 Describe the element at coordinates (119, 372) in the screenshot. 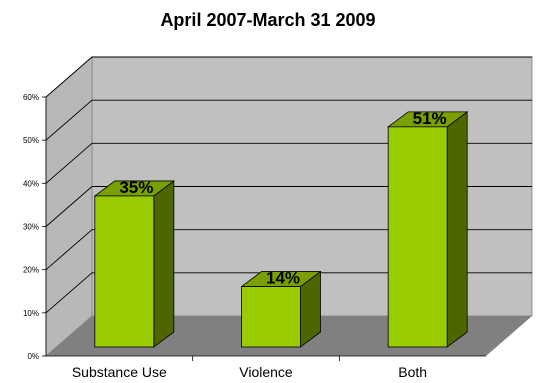

I see `x-tick-label: Substance Use` at that location.